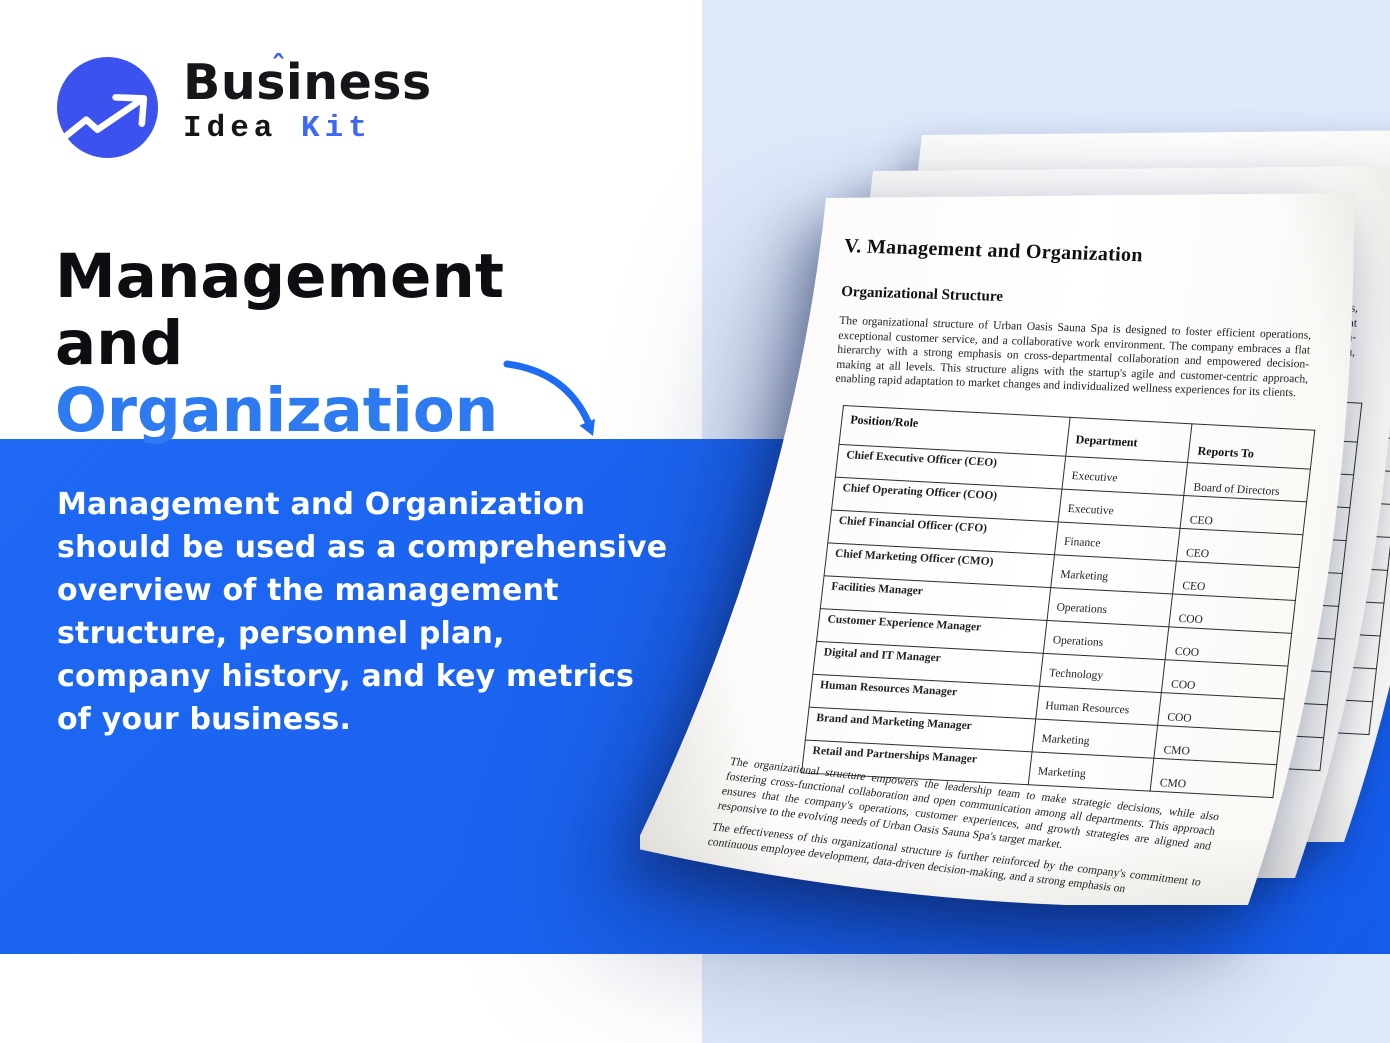 Image resolution: width=1390 pixels, height=1043 pixels. Describe the element at coordinates (277, 410) in the screenshot. I see `page-title-line2: Organization` at that location.